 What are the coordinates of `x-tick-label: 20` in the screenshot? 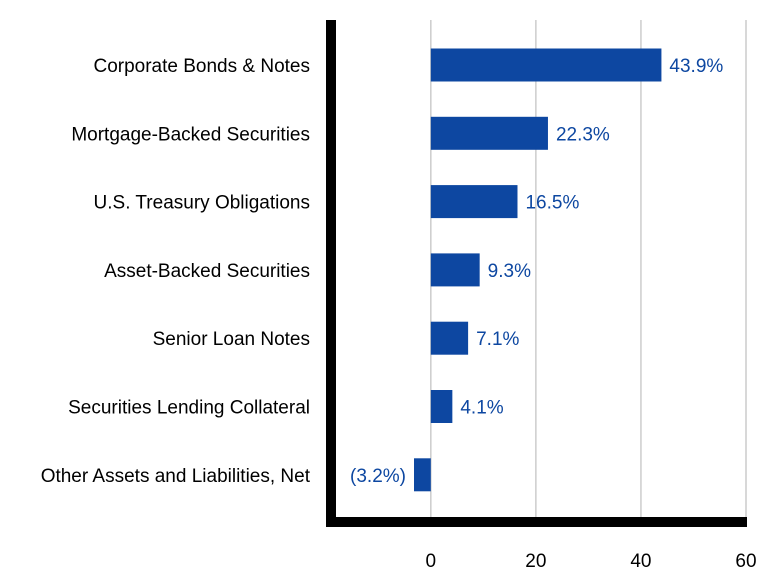 It's located at (535, 561).